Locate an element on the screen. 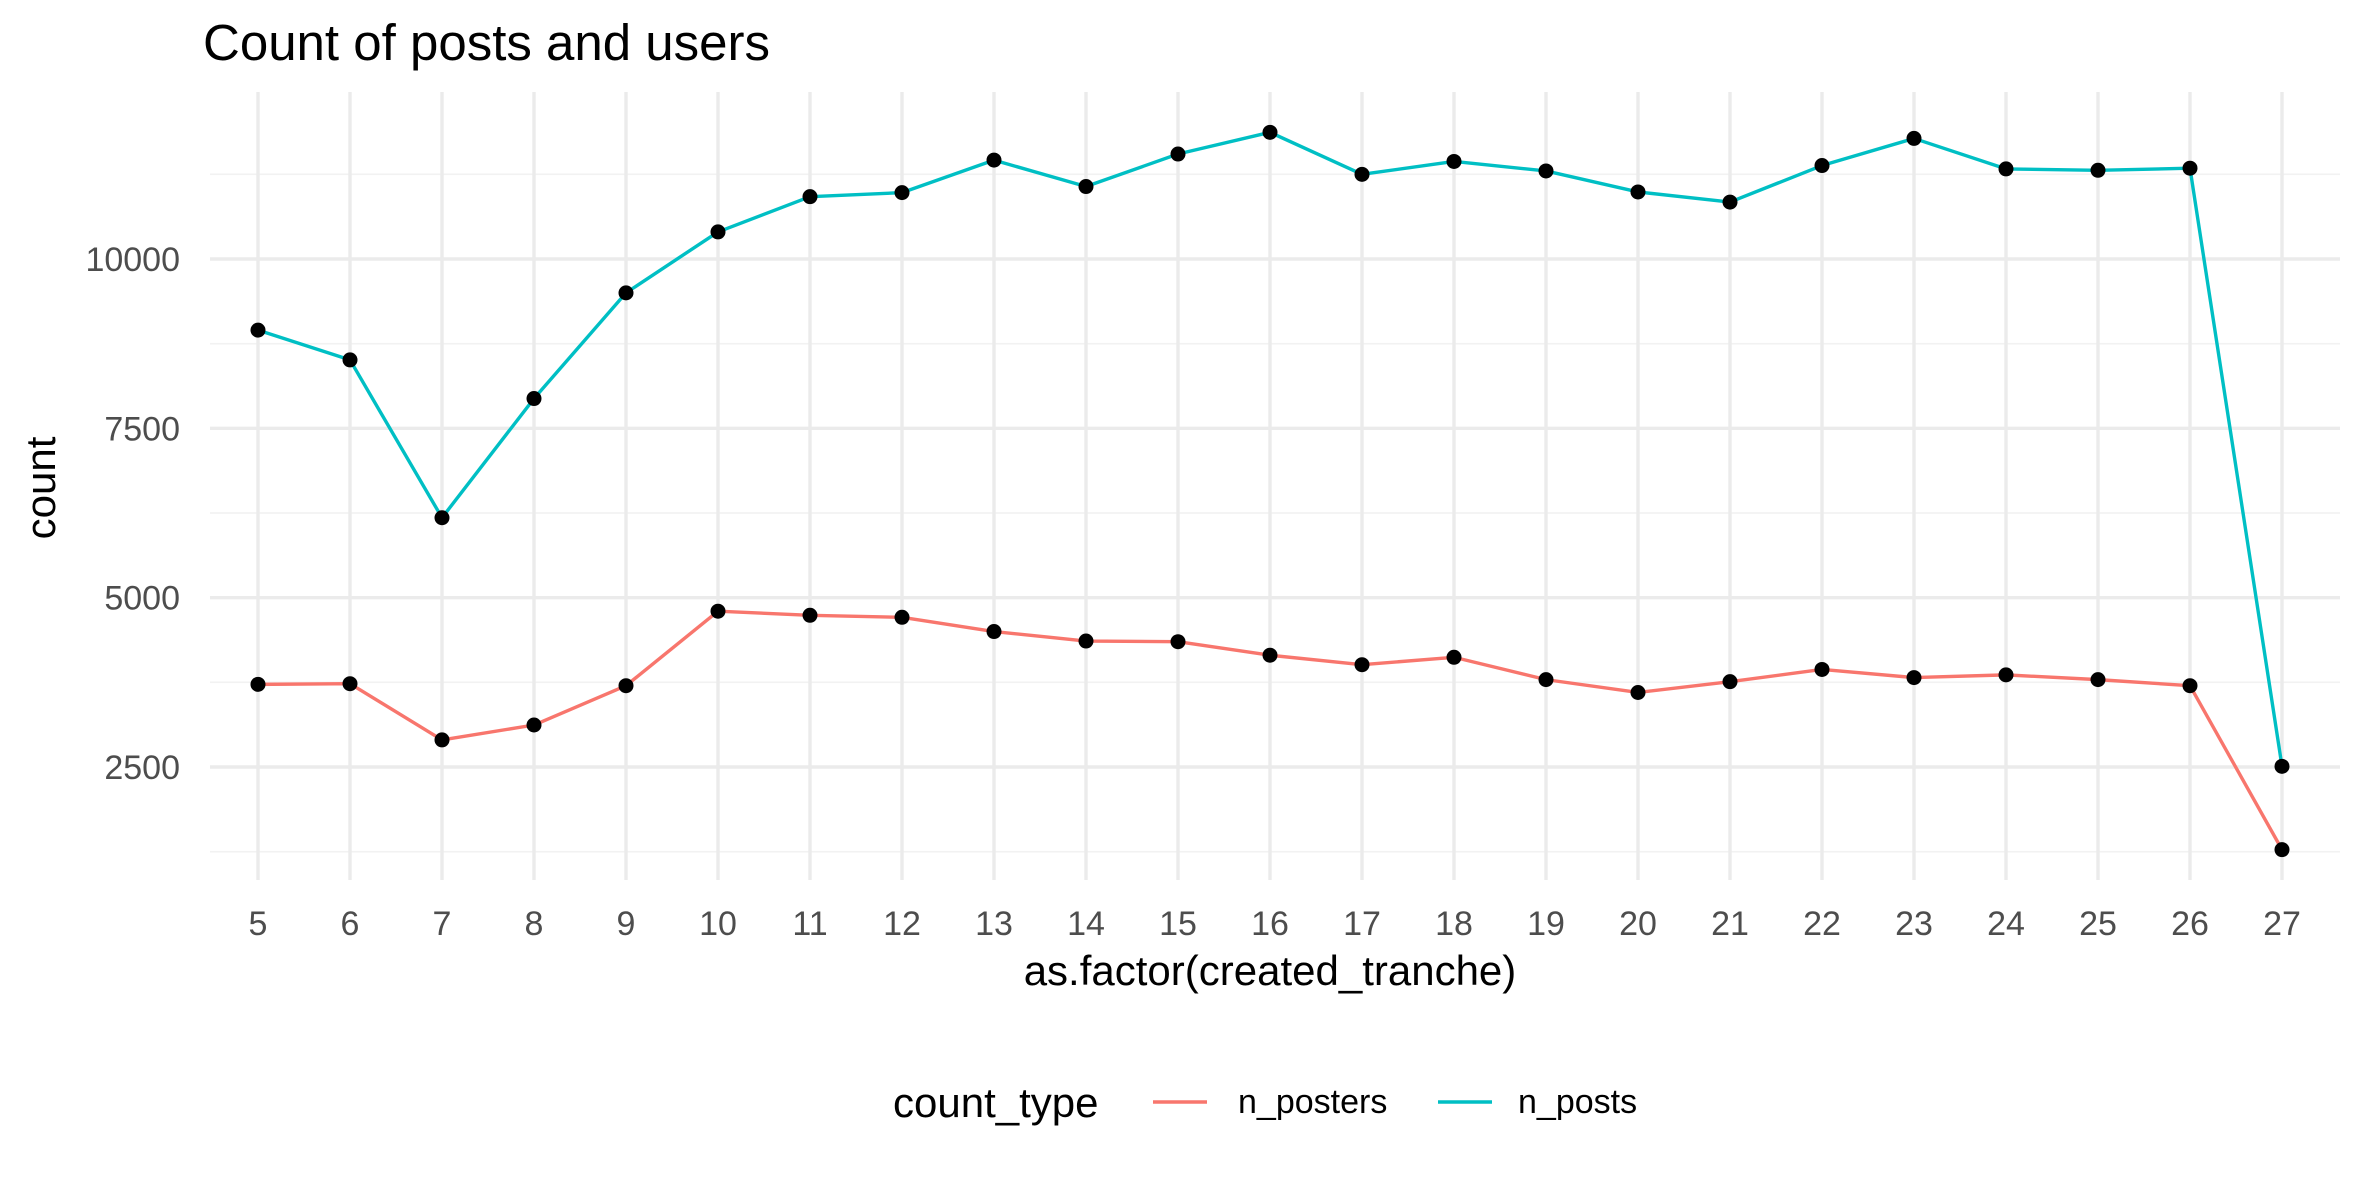 Image resolution: width=2362 pixels, height=1181 pixels. x-tick-label-6: 6 is located at coordinates (350, 924).